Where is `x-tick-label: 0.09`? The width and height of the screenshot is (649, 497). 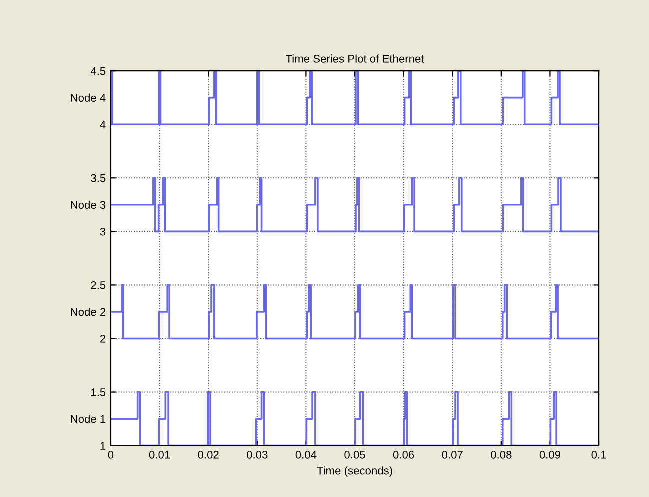
x-tick-label: 0.09 is located at coordinates (550, 454).